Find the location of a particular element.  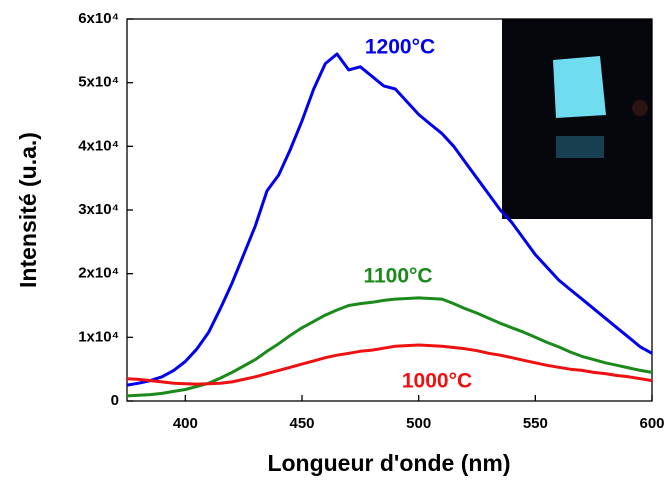

y-axis-title: Intensité (u.a.) is located at coordinates (28, 210).